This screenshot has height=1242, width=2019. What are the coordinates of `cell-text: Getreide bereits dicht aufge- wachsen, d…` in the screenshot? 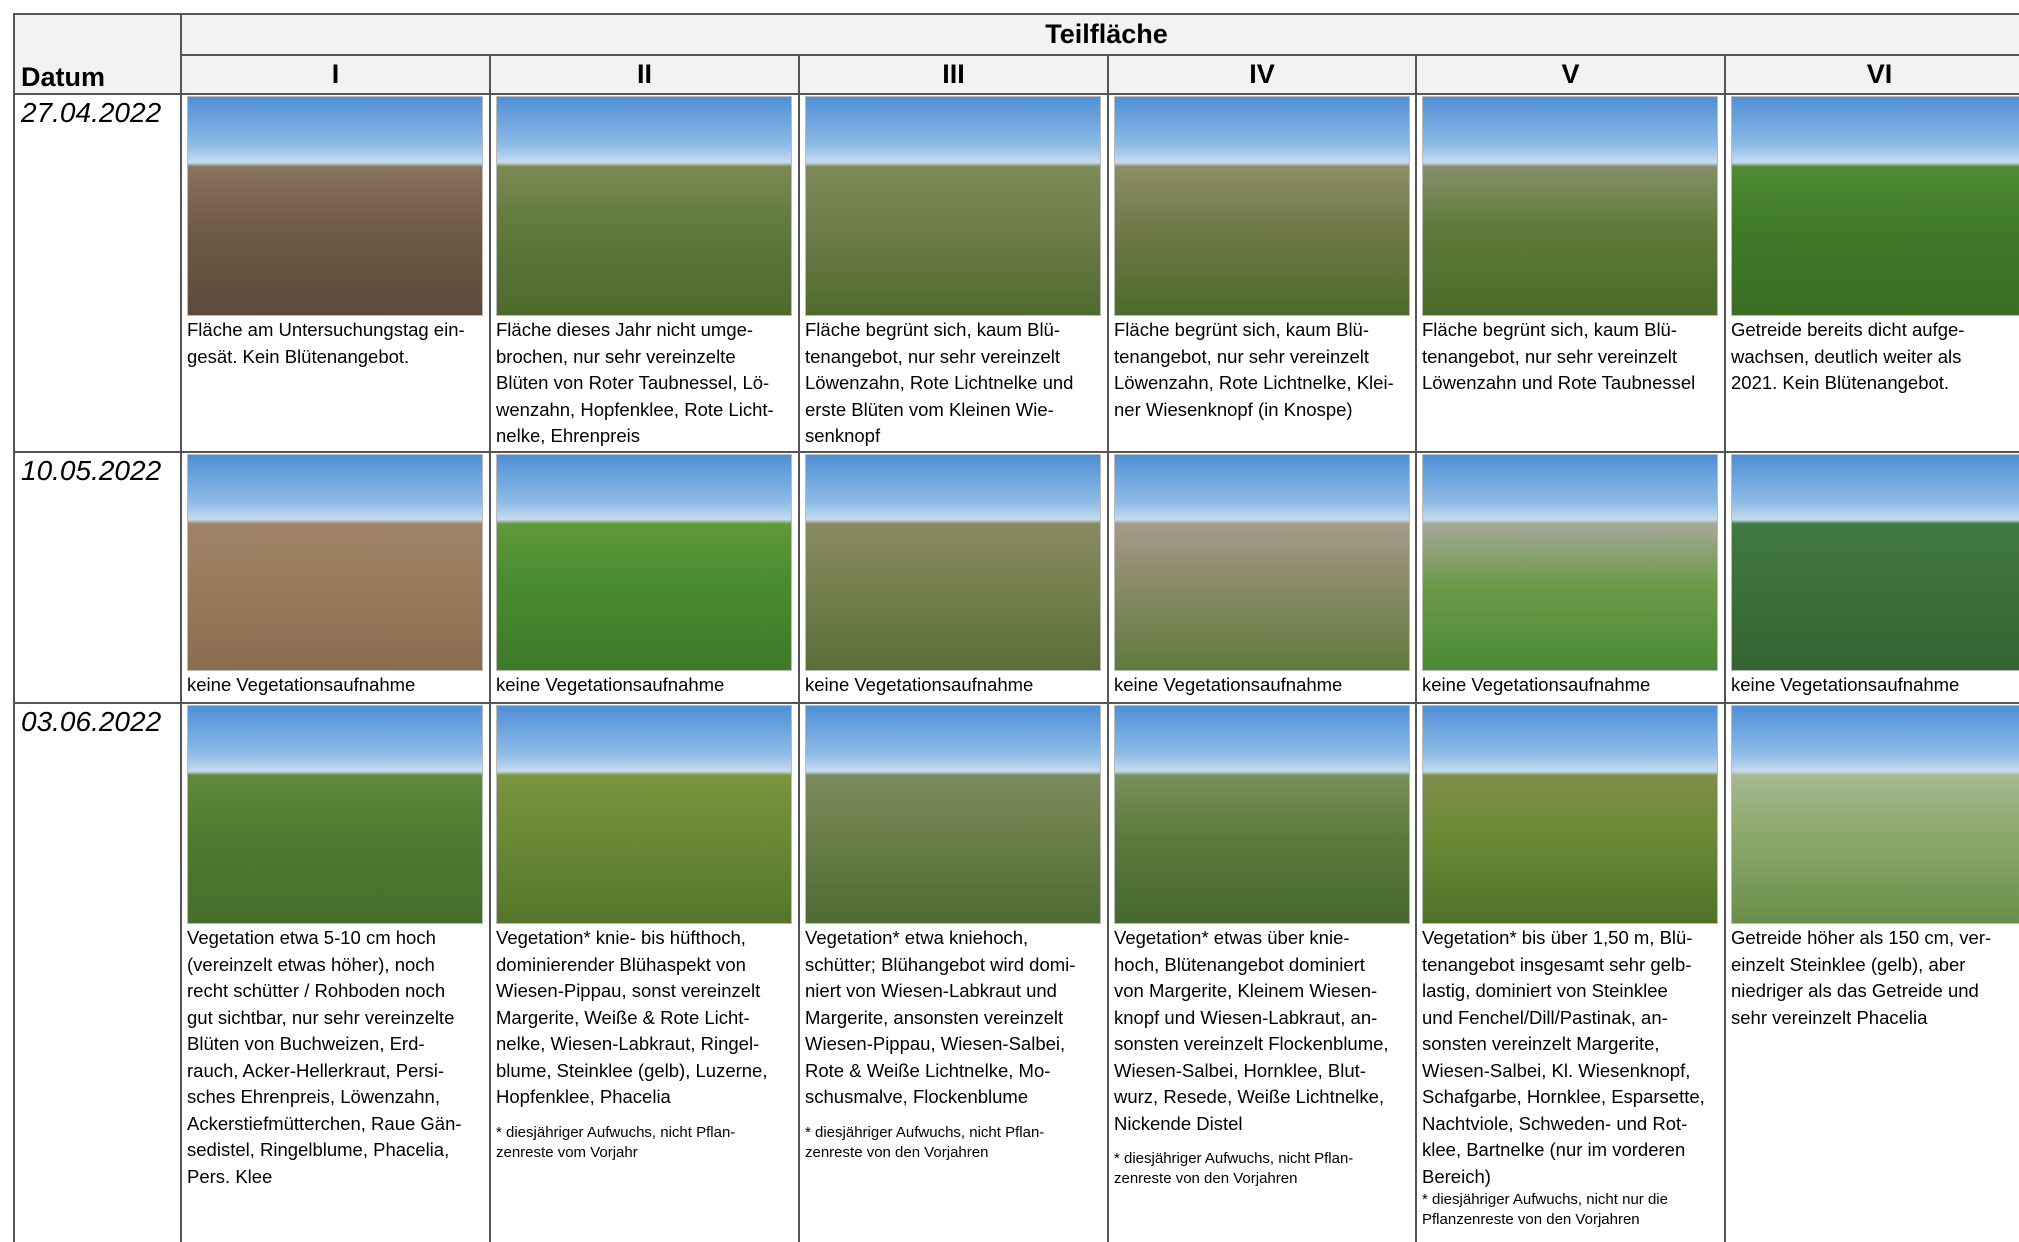 It's located at (1848, 356).